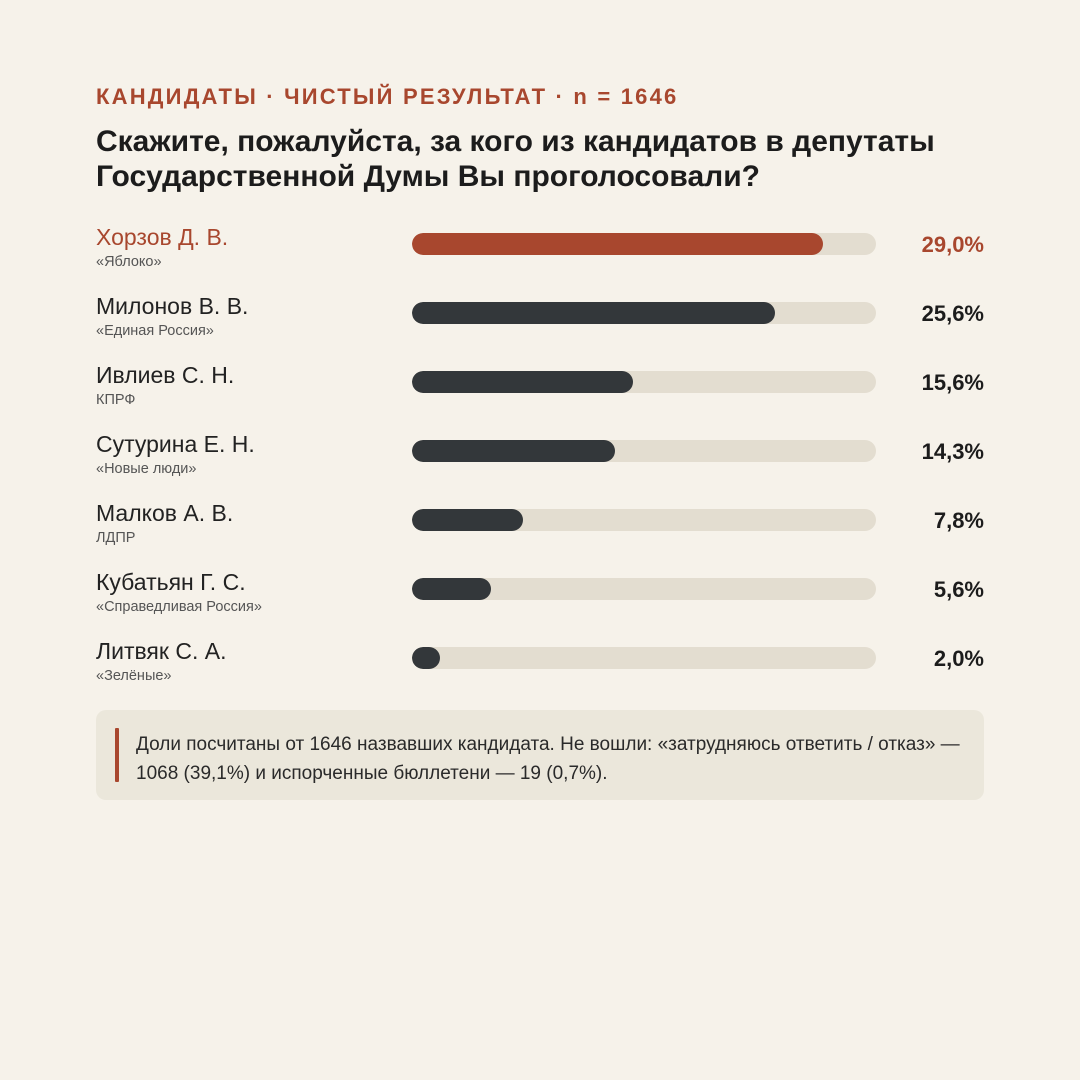 The image size is (1080, 1080). What do you see at coordinates (952, 382) in the screenshot?
I see `bar-value-label: 15,6%` at bounding box center [952, 382].